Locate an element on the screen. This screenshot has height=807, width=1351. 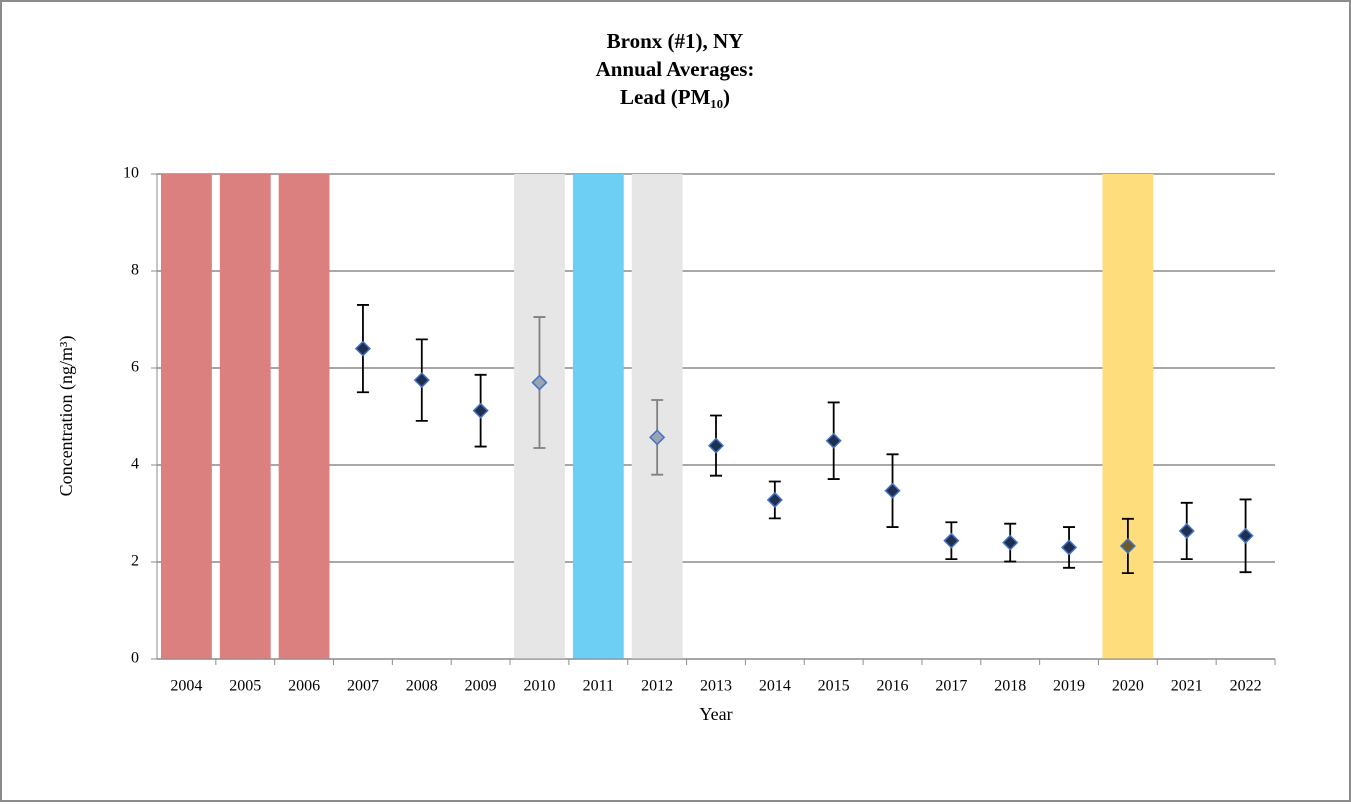
chart-title: Annual Averages: is located at coordinates (675, 69).